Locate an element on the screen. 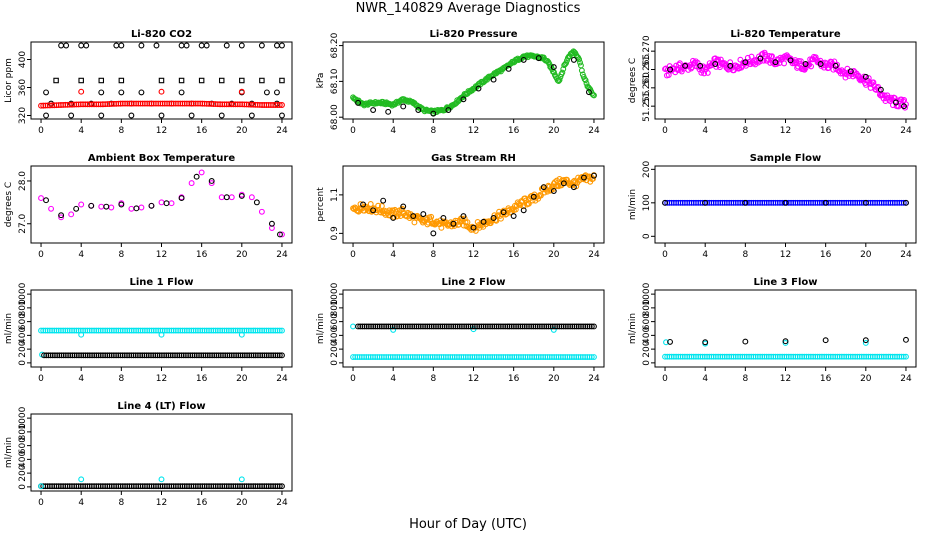 The width and height of the screenshot is (936, 540). y-tick-label: 0 is located at coordinates (335, 363).